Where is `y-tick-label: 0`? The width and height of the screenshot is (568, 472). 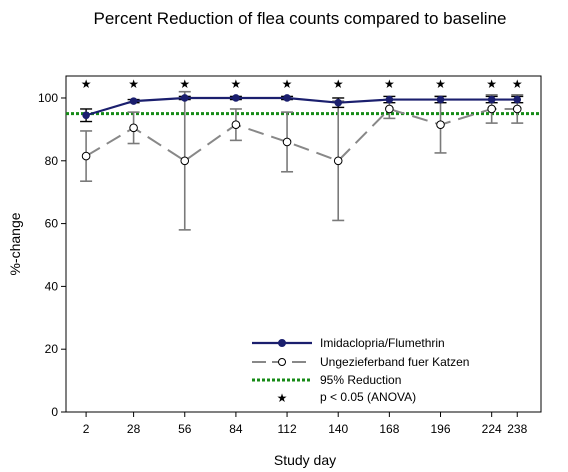
y-tick-label: 0 is located at coordinates (54, 412).